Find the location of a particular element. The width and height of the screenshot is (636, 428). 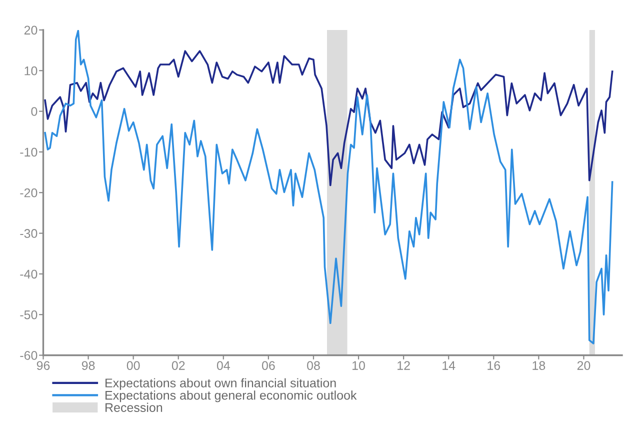

y-tick-label: -10 is located at coordinates (29, 152).